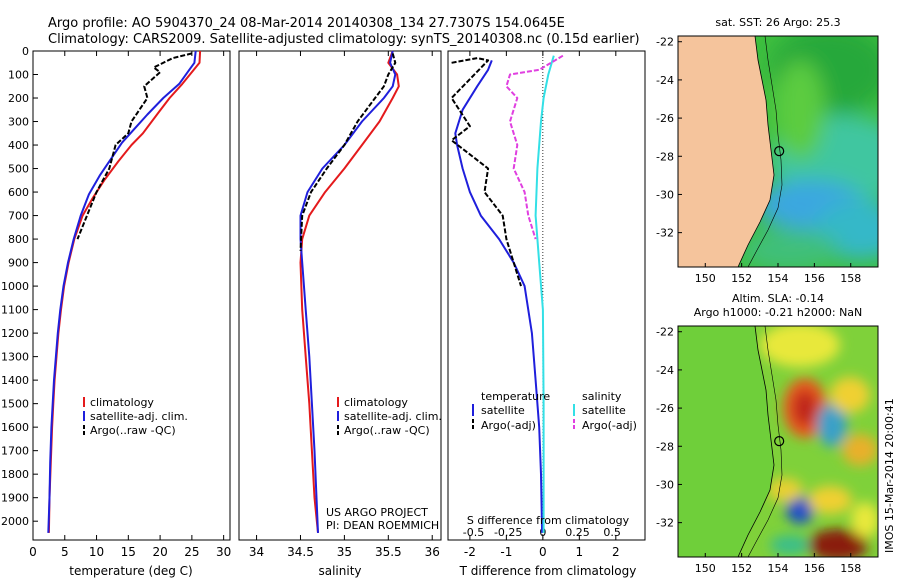  Describe the element at coordinates (128, 552) in the screenshot. I see `x-tick-label: 15` at that location.